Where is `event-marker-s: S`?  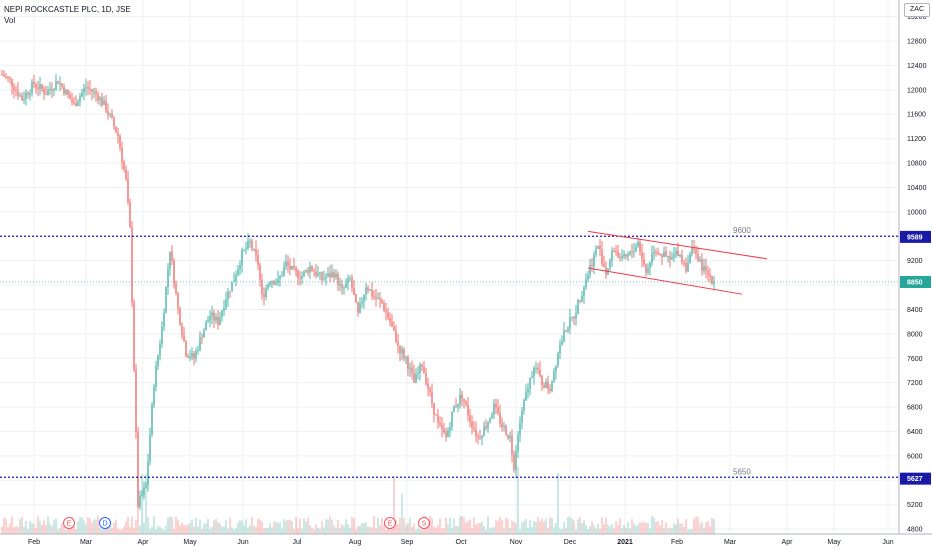 event-marker-s: S is located at coordinates (424, 523).